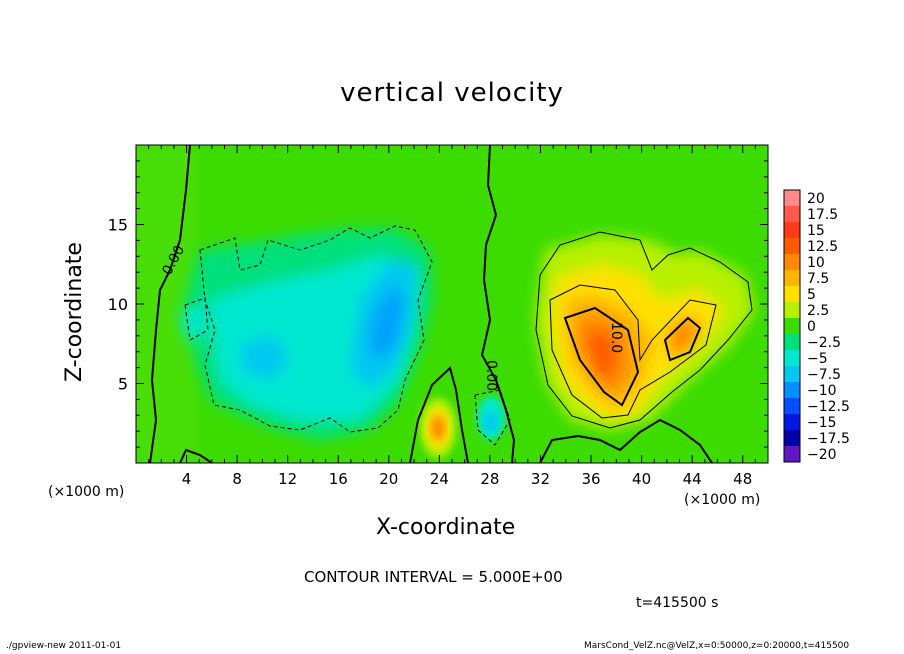 The width and height of the screenshot is (904, 654). I want to click on colorbar-label: 17.5, so click(822, 215).